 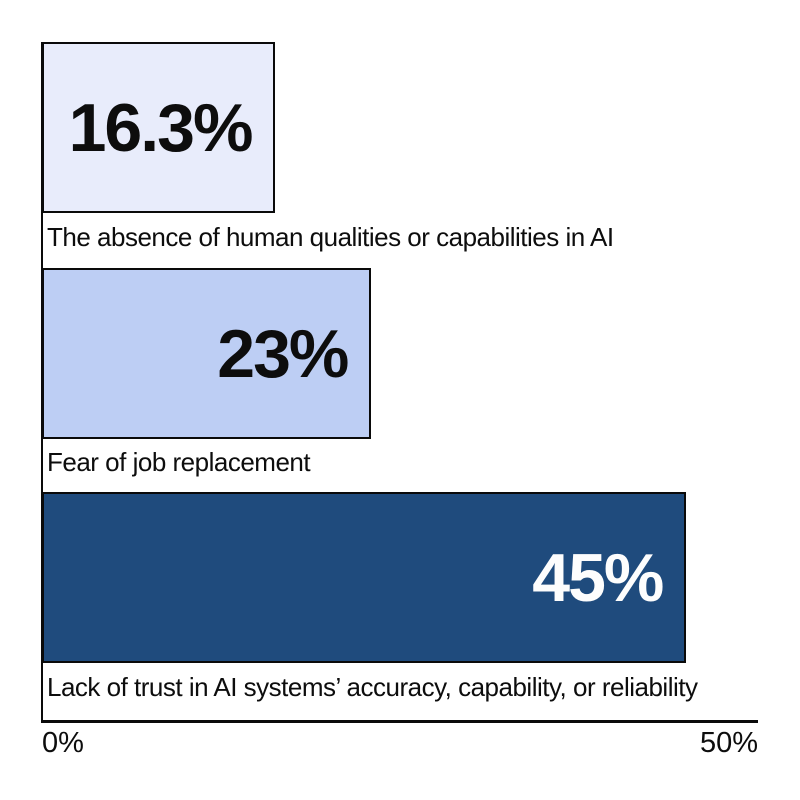 I want to click on x-axis-tick-max: 50%, so click(x=728, y=743).